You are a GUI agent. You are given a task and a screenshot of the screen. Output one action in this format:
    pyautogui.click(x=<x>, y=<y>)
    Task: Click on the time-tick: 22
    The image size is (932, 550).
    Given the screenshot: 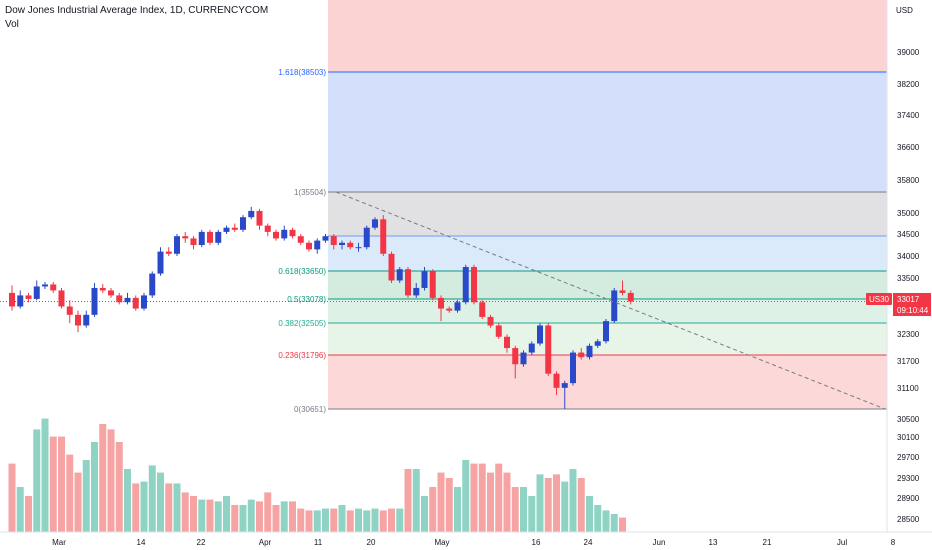 What is the action you would take?
    pyautogui.click(x=201, y=542)
    